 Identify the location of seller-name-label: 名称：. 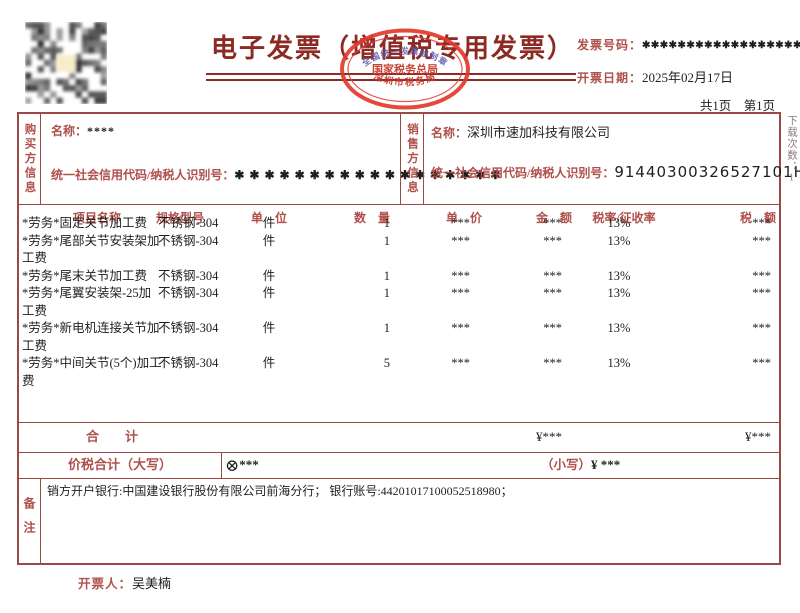
(449, 133).